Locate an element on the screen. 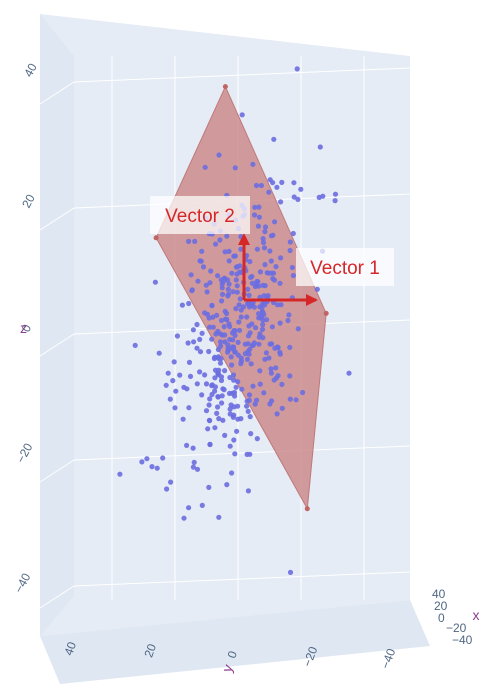  left-pane is located at coordinates (57, 325).